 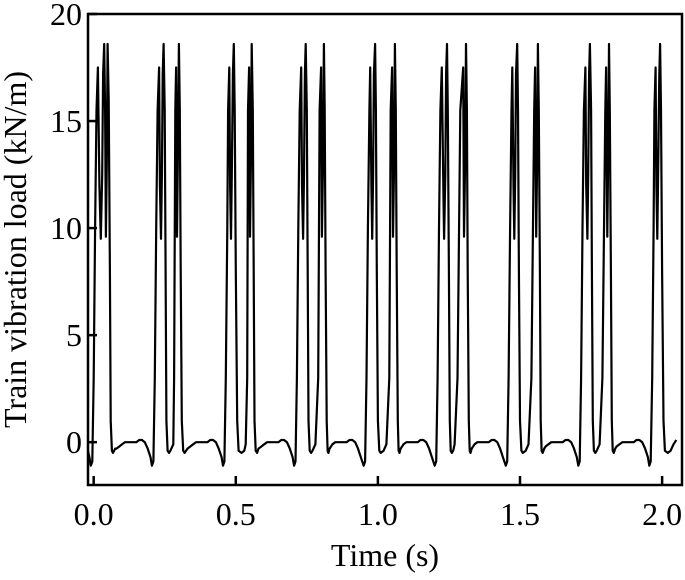 What do you see at coordinates (662, 514) in the screenshot?
I see `x-tick-label: 2.0` at bounding box center [662, 514].